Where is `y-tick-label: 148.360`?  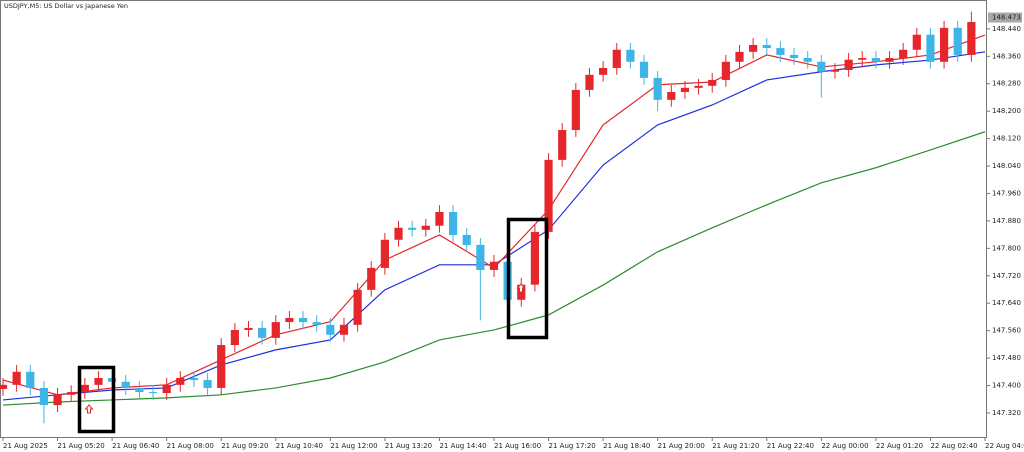
y-tick-label: 148.360 is located at coordinates (1006, 56).